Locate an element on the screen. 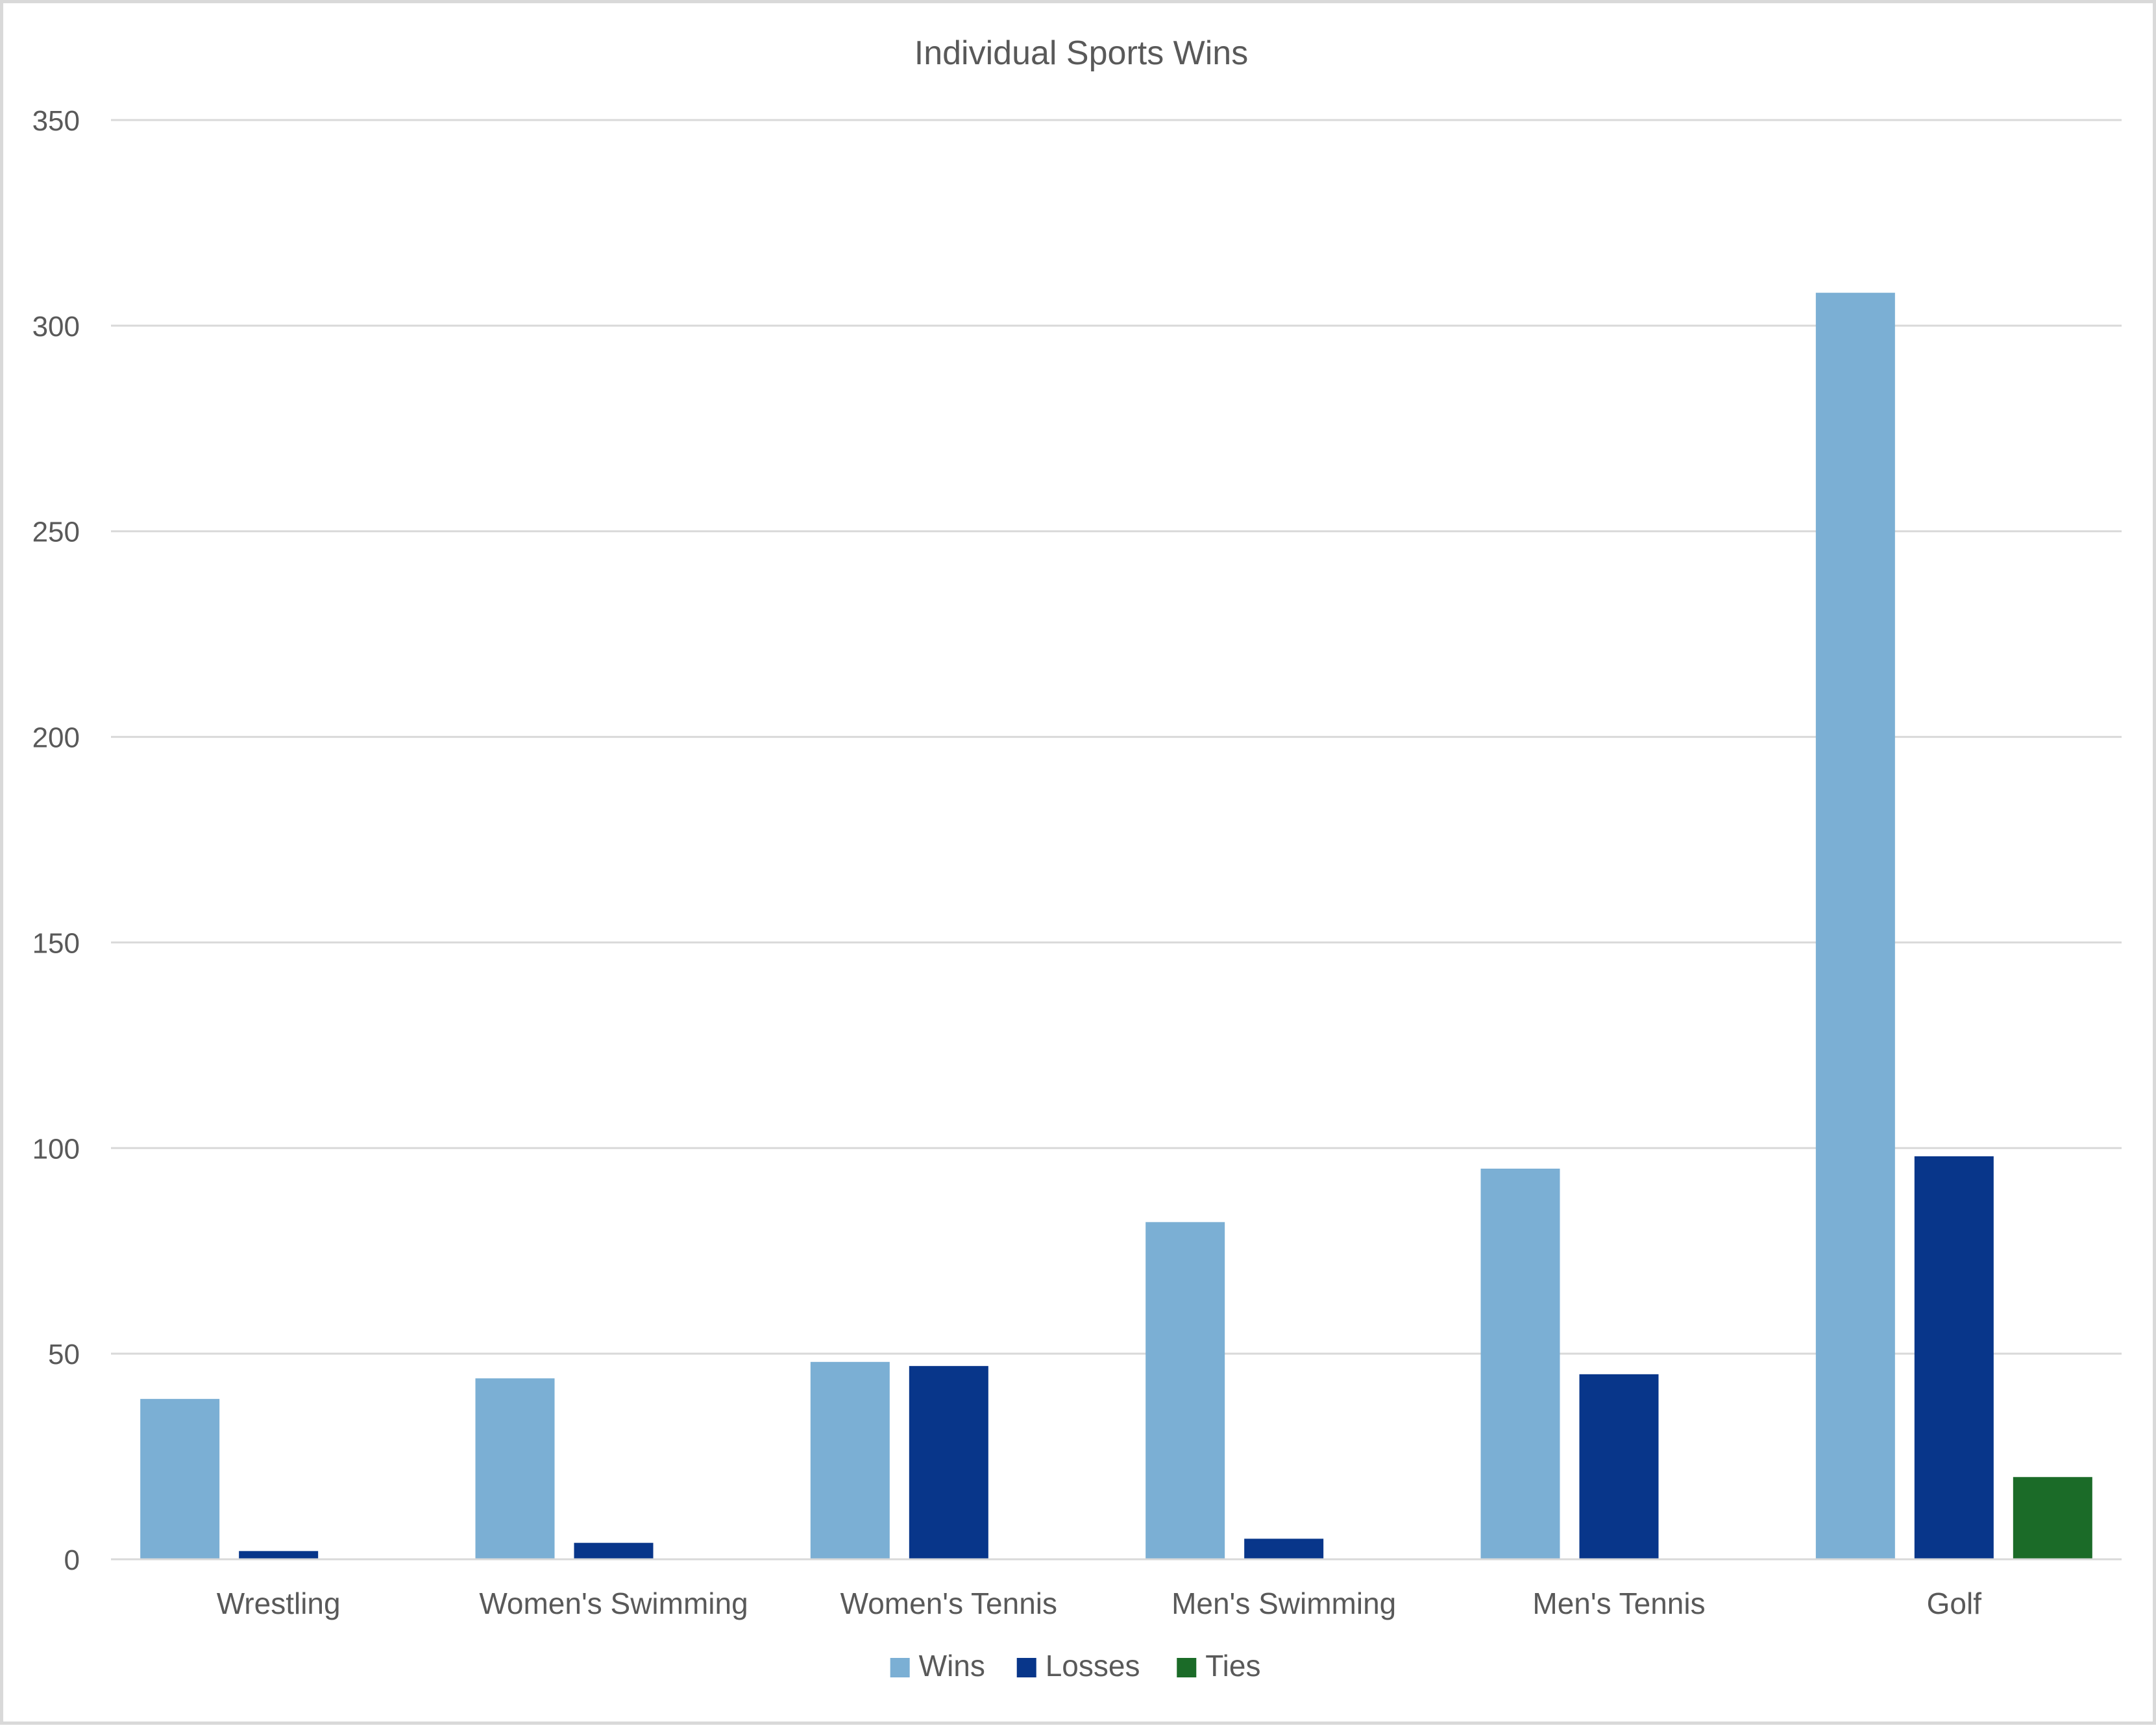 The width and height of the screenshot is (2156, 1728). x-category-label: Men's Tennis is located at coordinates (1618, 1604).